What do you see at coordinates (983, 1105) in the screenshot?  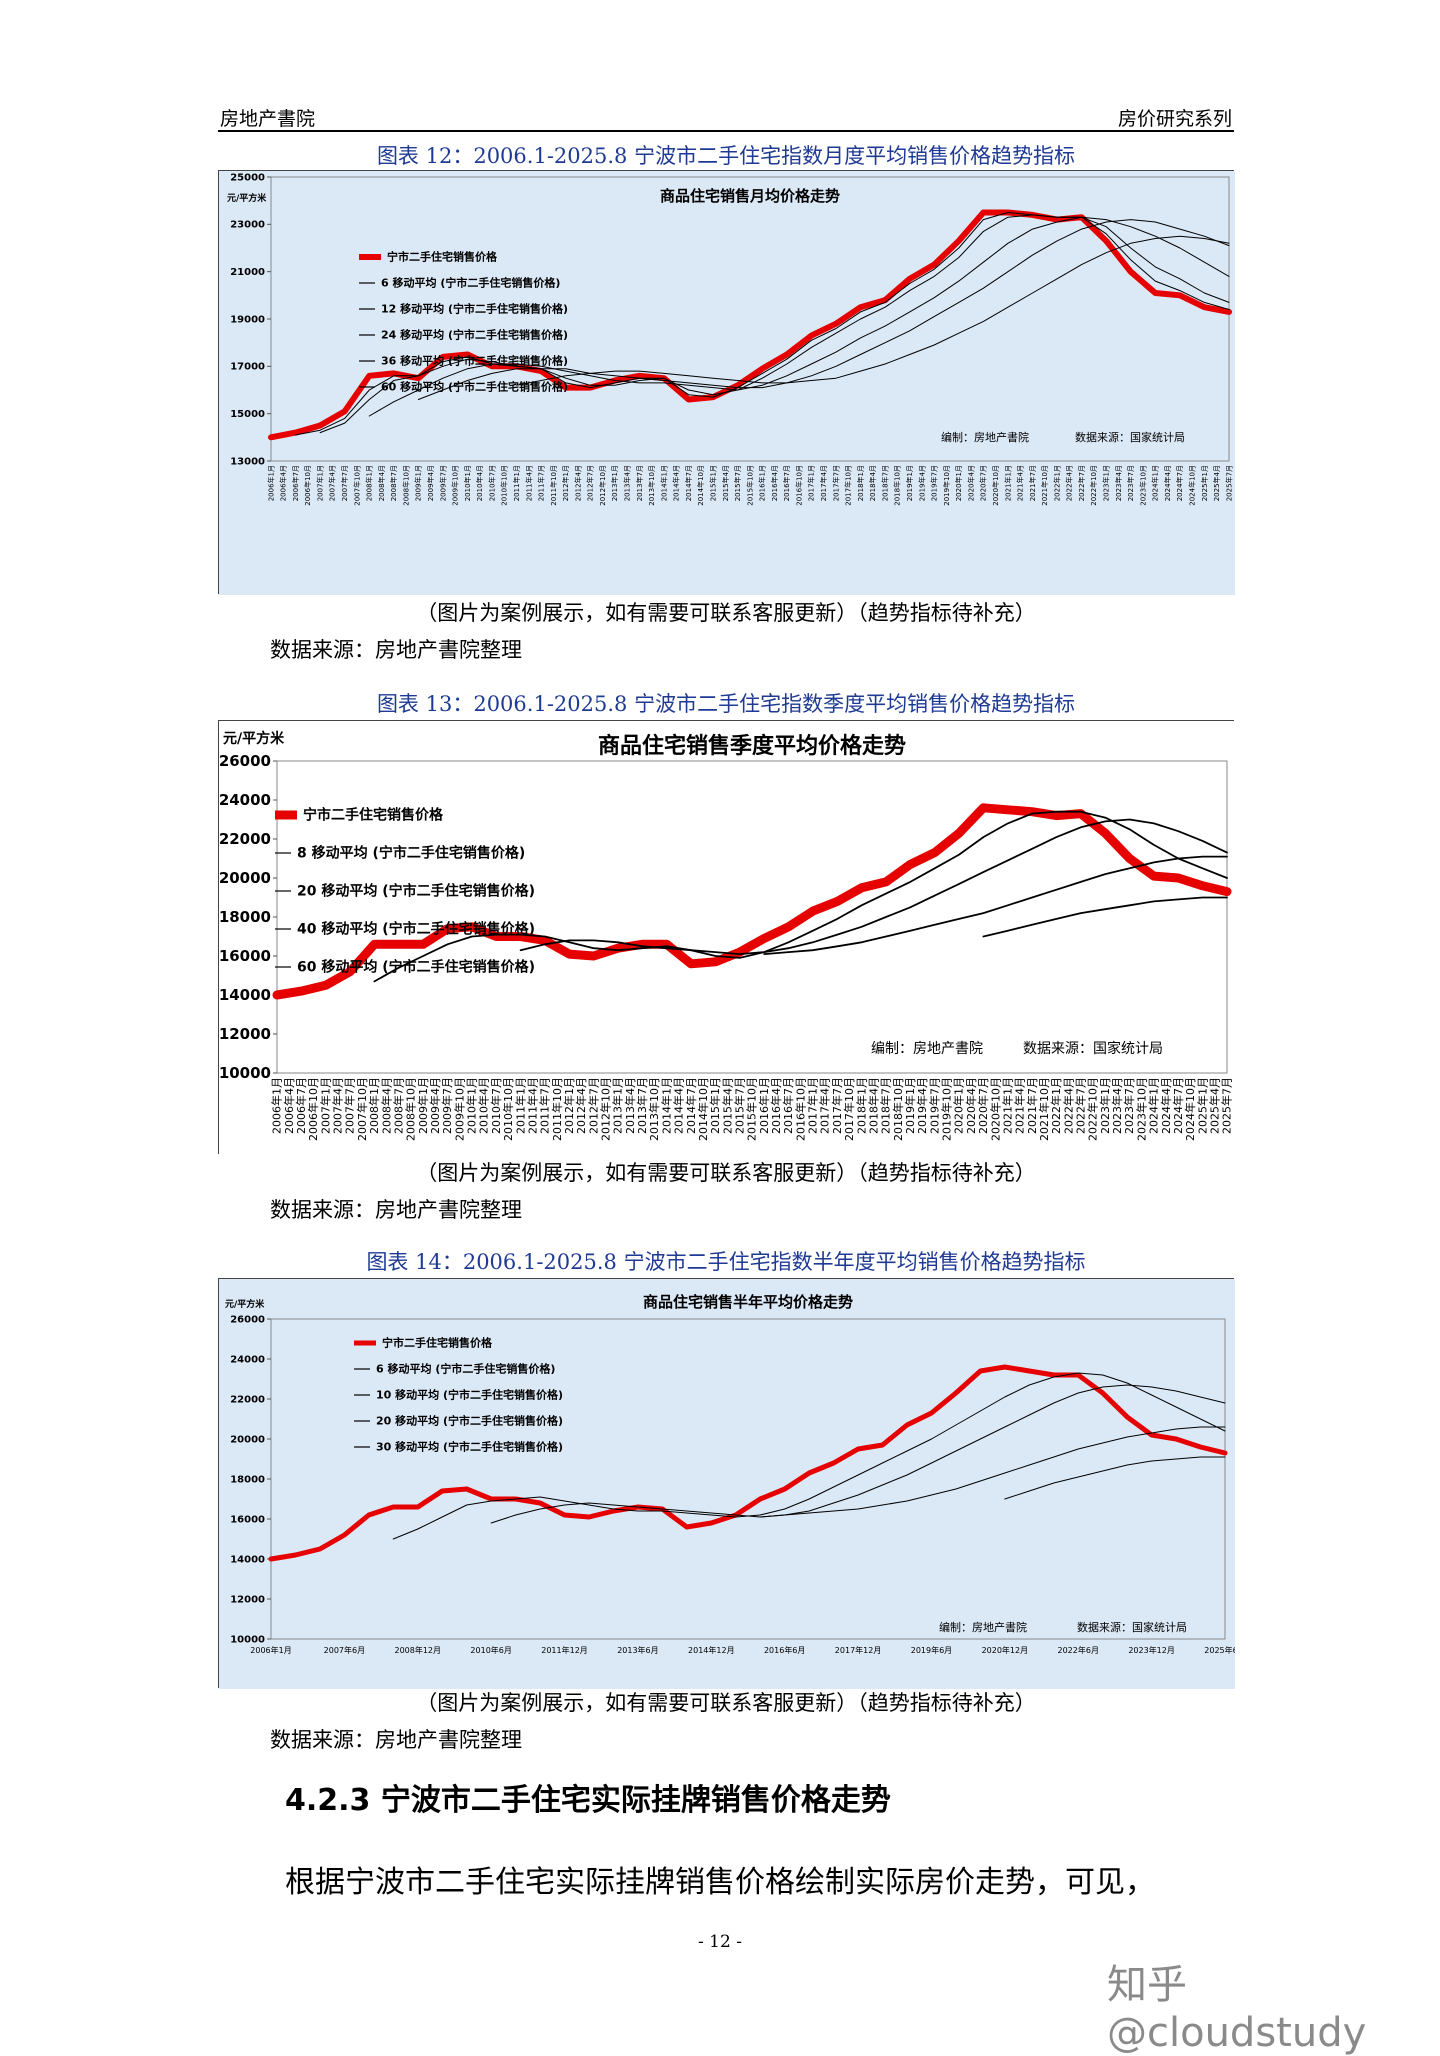 I see `x-tick-label: 2020年7月` at bounding box center [983, 1105].